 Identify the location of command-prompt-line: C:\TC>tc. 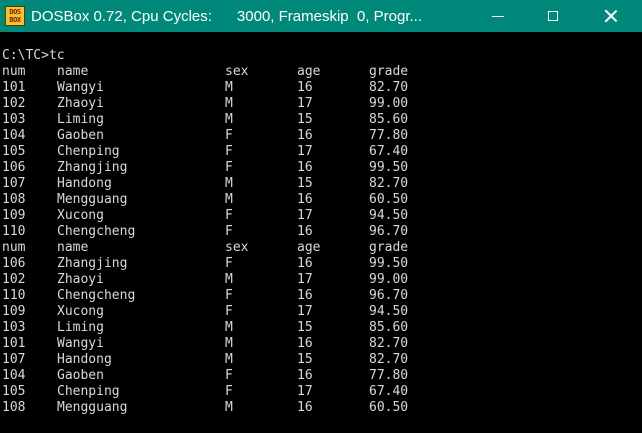
(33, 55).